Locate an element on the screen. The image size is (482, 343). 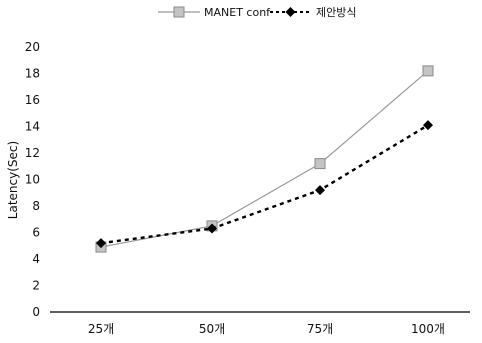
x-tick-label: 25개 is located at coordinates (101, 329).